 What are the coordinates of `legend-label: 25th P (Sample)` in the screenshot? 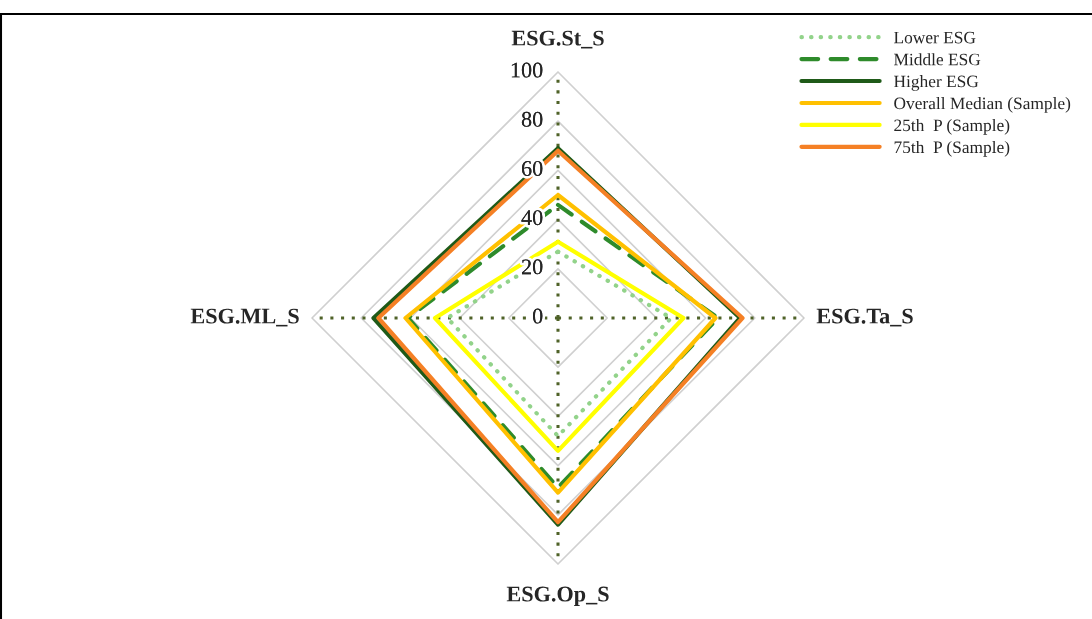 It's located at (952, 126).